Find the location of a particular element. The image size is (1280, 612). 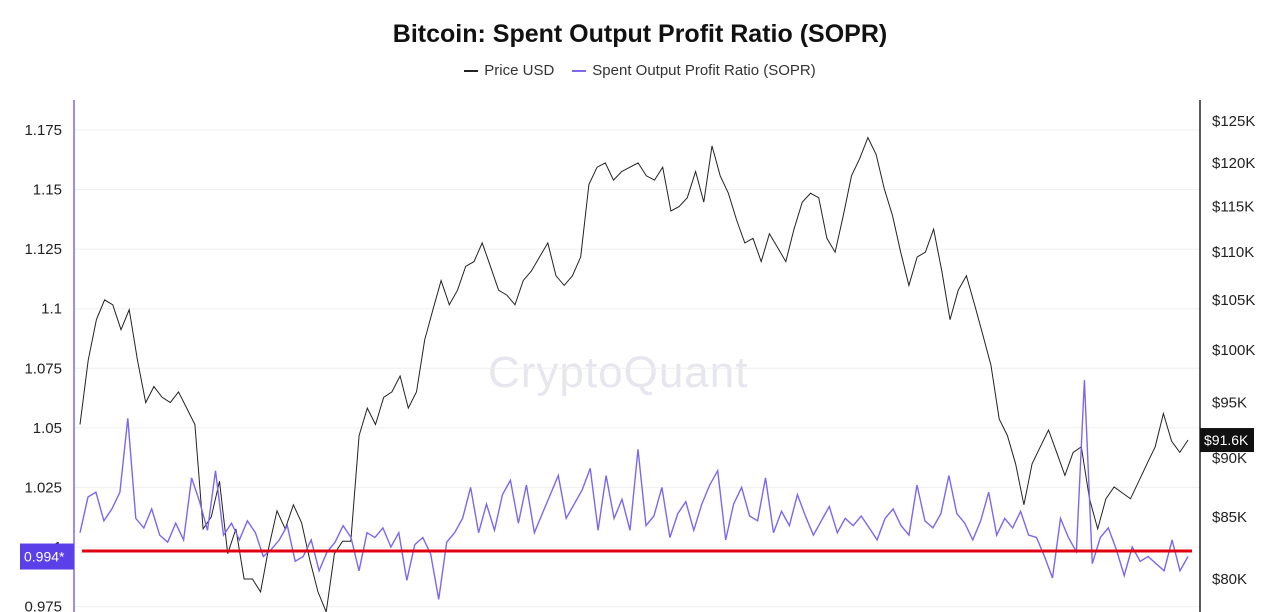

left-tick-label: 1.05 is located at coordinates (47, 428).